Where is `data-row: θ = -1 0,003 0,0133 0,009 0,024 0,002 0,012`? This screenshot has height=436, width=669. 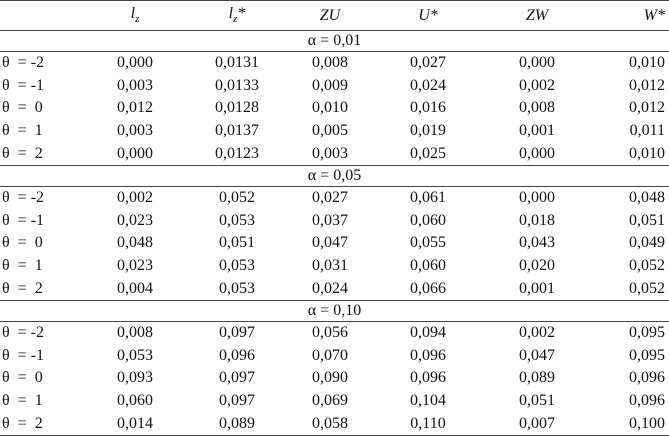 data-row: θ = -1 0,003 0,0133 0,009 0,024 0,002 0,012 is located at coordinates (334, 86).